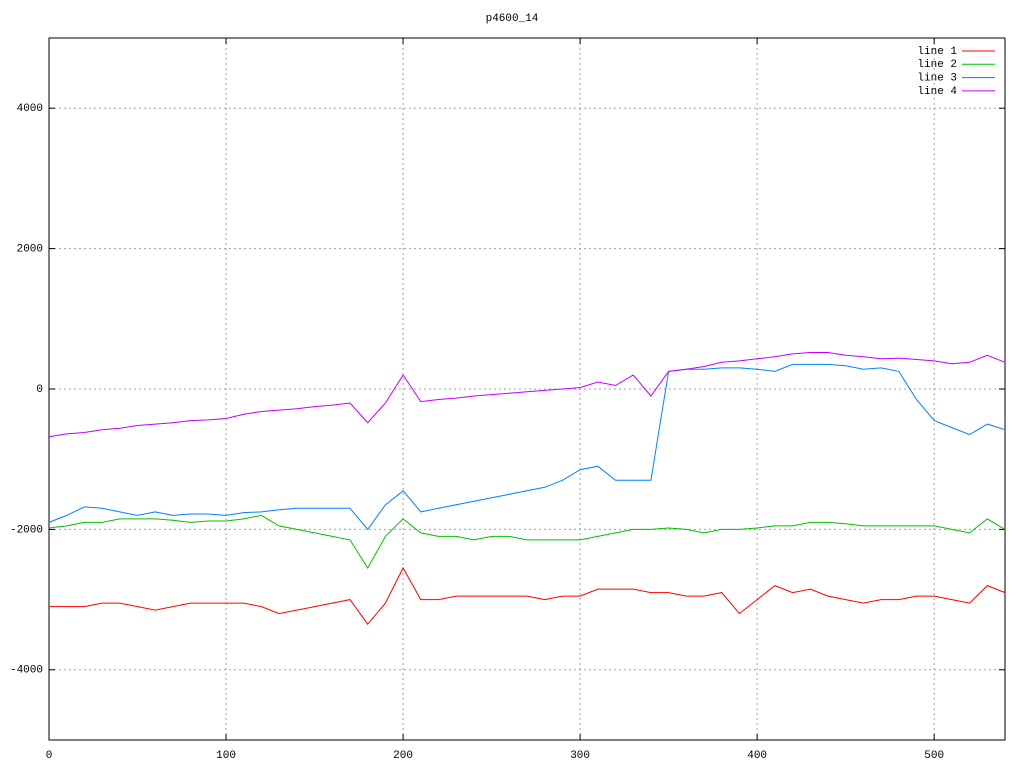 The width and height of the screenshot is (1024, 768). I want to click on y-tick-label: -4000, so click(26, 671).